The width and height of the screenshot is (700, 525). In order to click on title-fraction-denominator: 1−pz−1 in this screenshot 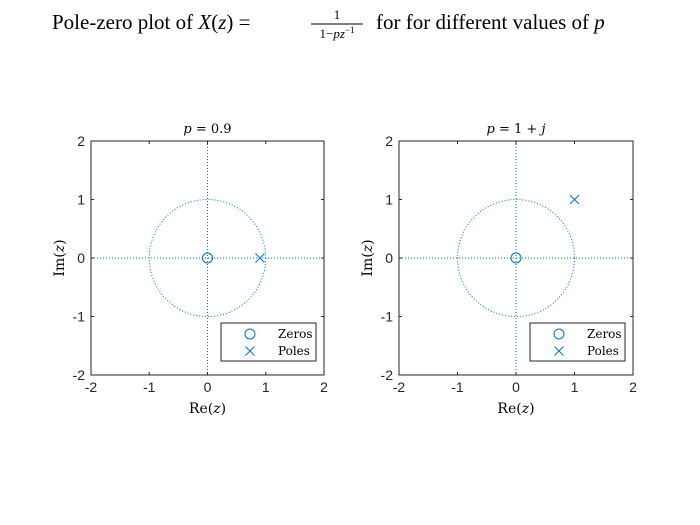, I will do `click(337, 33)`.